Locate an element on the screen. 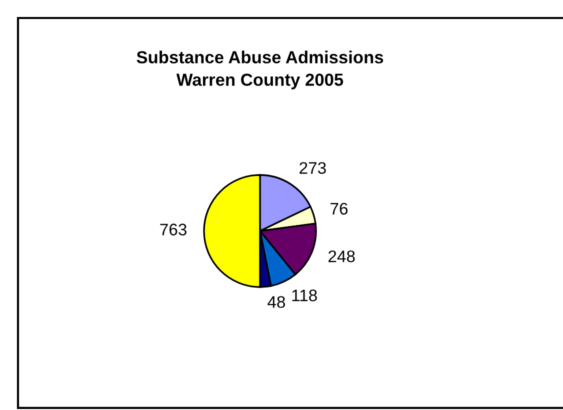  data-label: 273 is located at coordinates (313, 168).